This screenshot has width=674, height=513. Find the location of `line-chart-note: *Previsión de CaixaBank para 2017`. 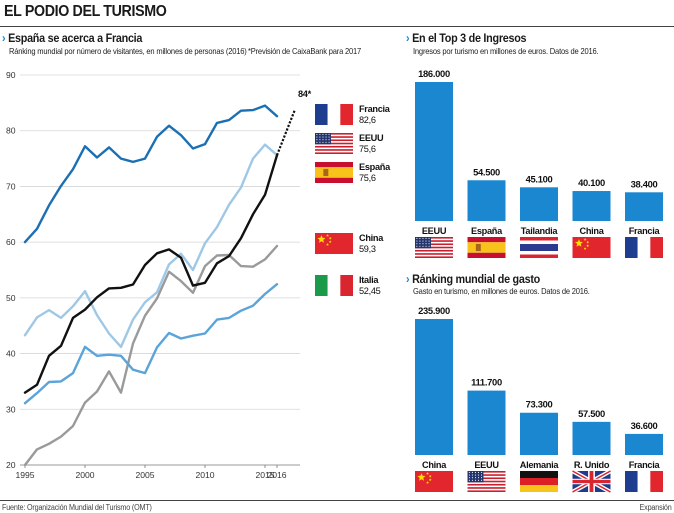

line-chart-note: *Previsión de CaixaBank para 2017 is located at coordinates (305, 51).